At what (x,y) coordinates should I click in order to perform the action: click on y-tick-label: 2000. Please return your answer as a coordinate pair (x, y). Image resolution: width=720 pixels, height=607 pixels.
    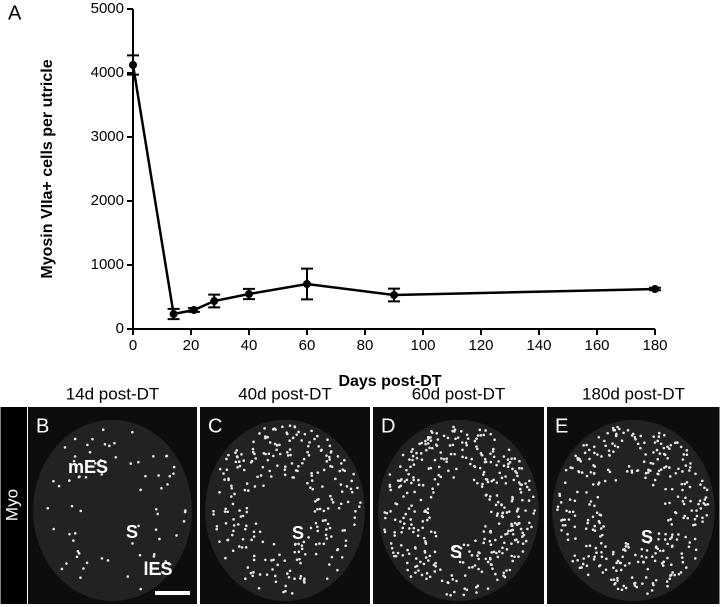
    Looking at the image, I should click on (107, 200).